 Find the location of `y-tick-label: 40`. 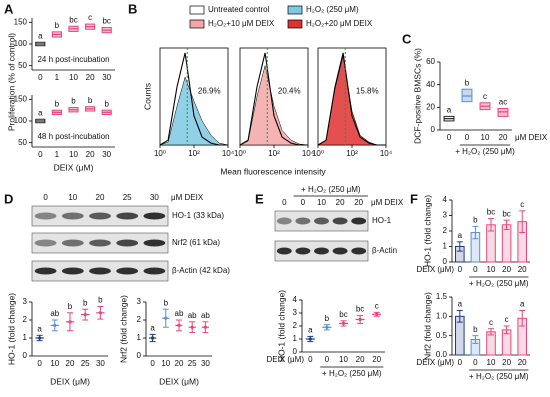

y-tick-label: 40 is located at coordinates (430, 84).